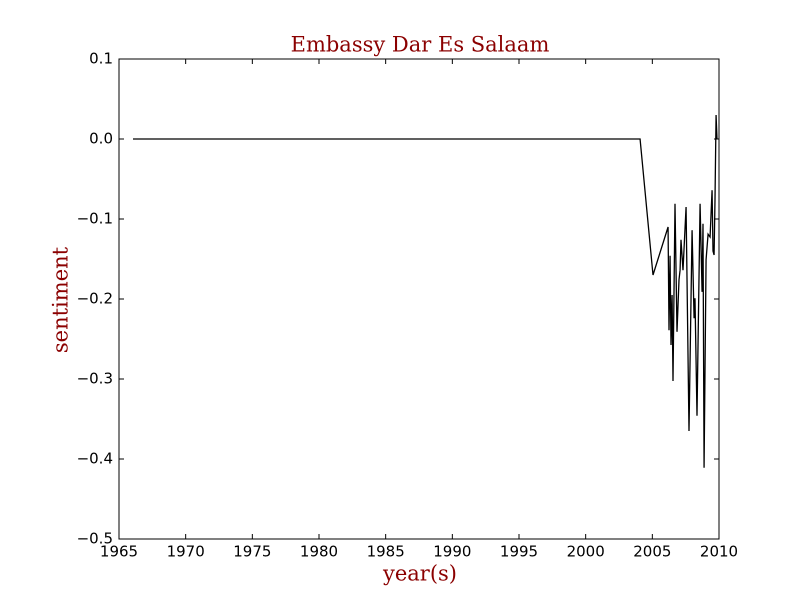  I want to click on x-tick-label: 2000, so click(586, 552).